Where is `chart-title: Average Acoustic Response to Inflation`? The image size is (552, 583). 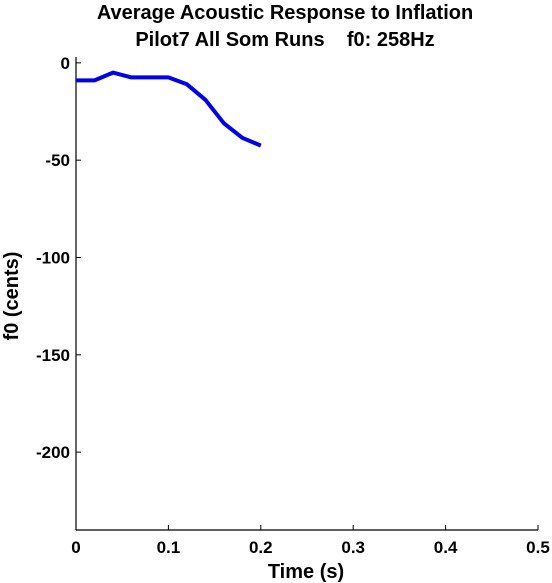 chart-title: Average Acoustic Response to Inflation is located at coordinates (285, 13).